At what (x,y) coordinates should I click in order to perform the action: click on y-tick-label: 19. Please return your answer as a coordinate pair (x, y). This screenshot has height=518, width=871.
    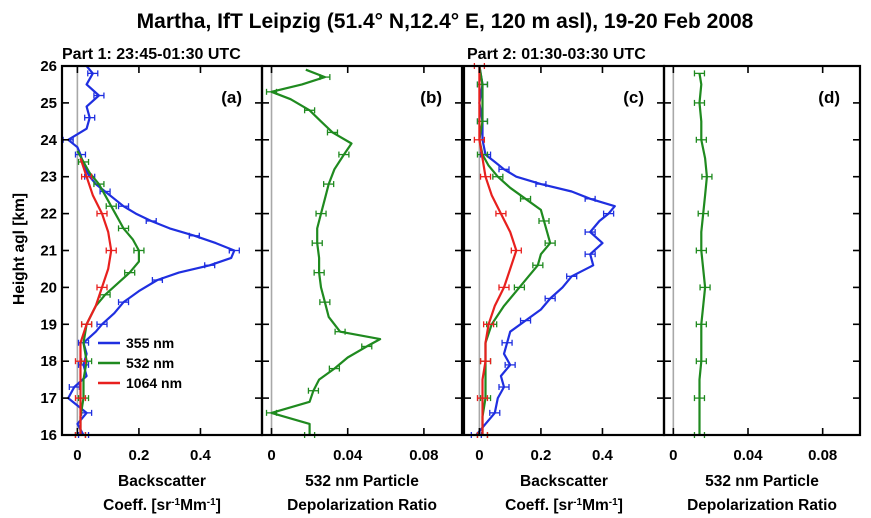
    Looking at the image, I should click on (48, 324).